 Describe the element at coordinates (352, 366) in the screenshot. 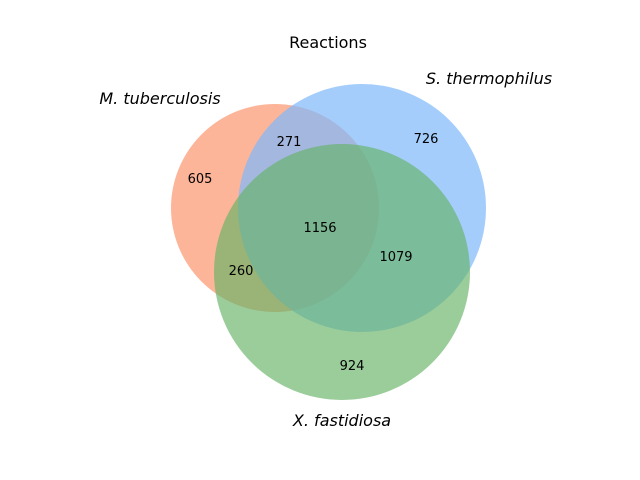

I see `region-count-x-fastidiosa-only: 924` at that location.